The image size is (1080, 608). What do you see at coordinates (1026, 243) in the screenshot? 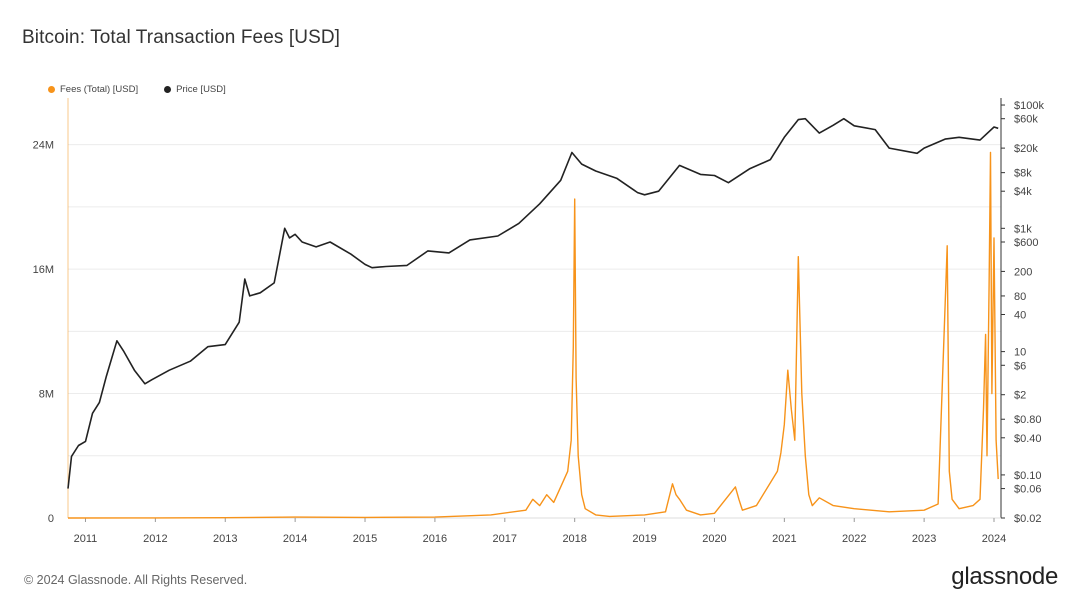
I see `right-axis-tick: $600` at bounding box center [1026, 243].